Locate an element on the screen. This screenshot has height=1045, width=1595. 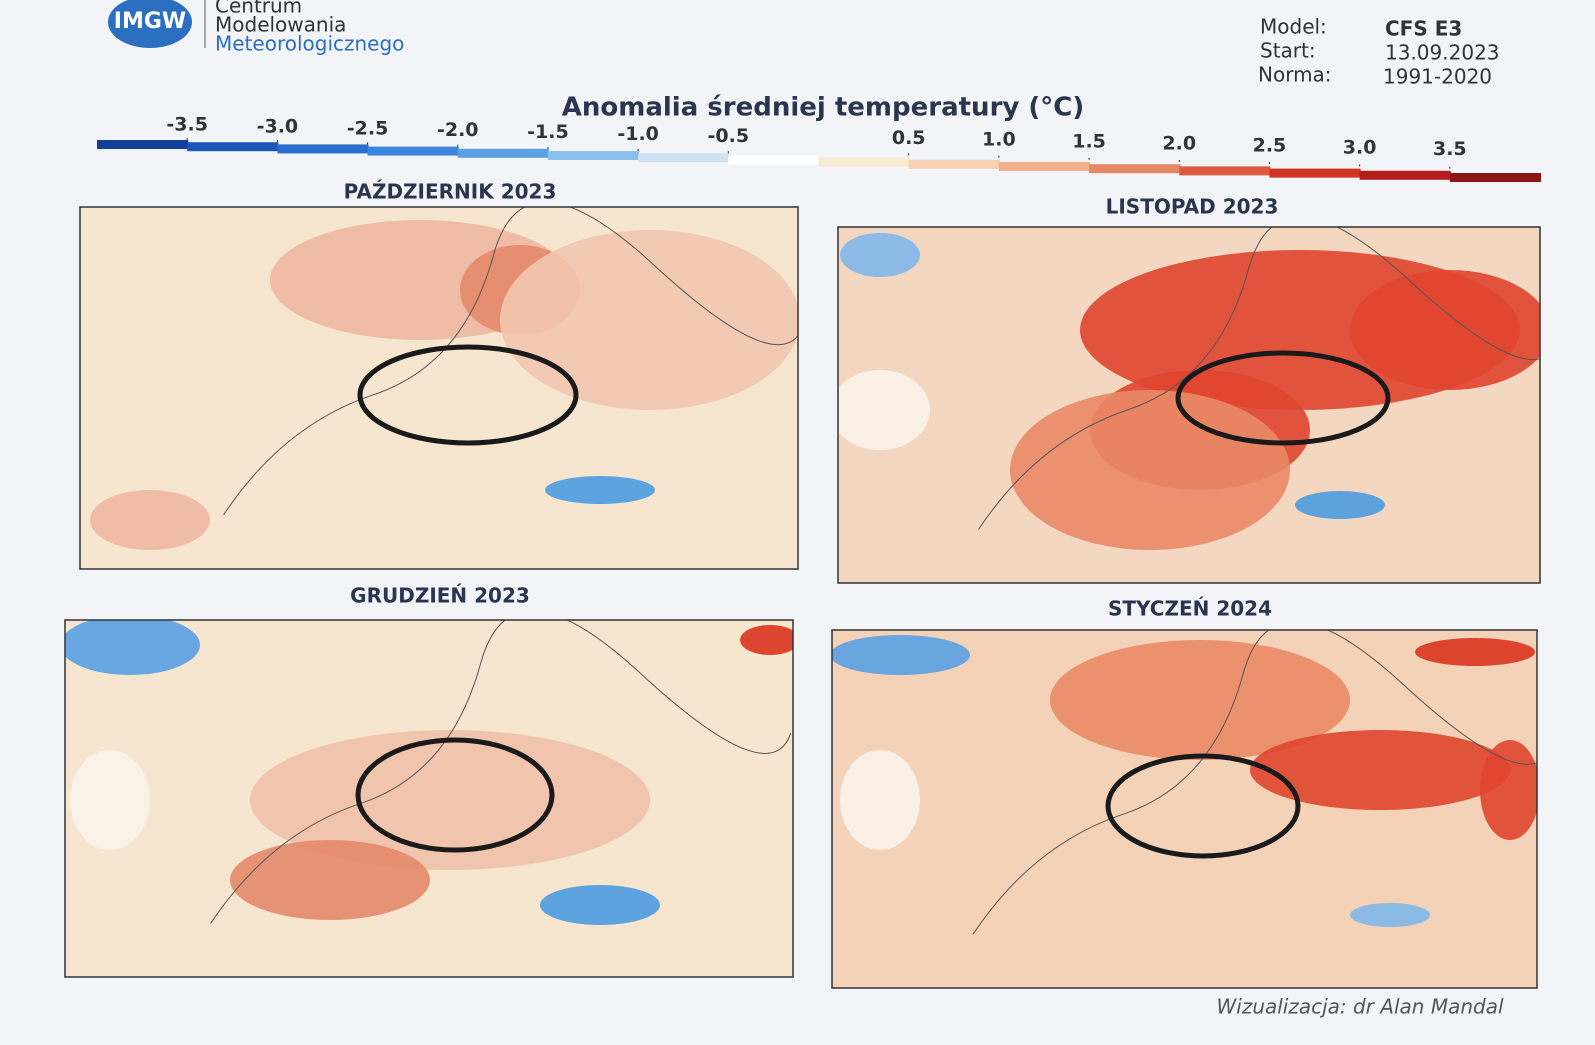
map-title: STYCZEŃ 2024 is located at coordinates (1190, 609).